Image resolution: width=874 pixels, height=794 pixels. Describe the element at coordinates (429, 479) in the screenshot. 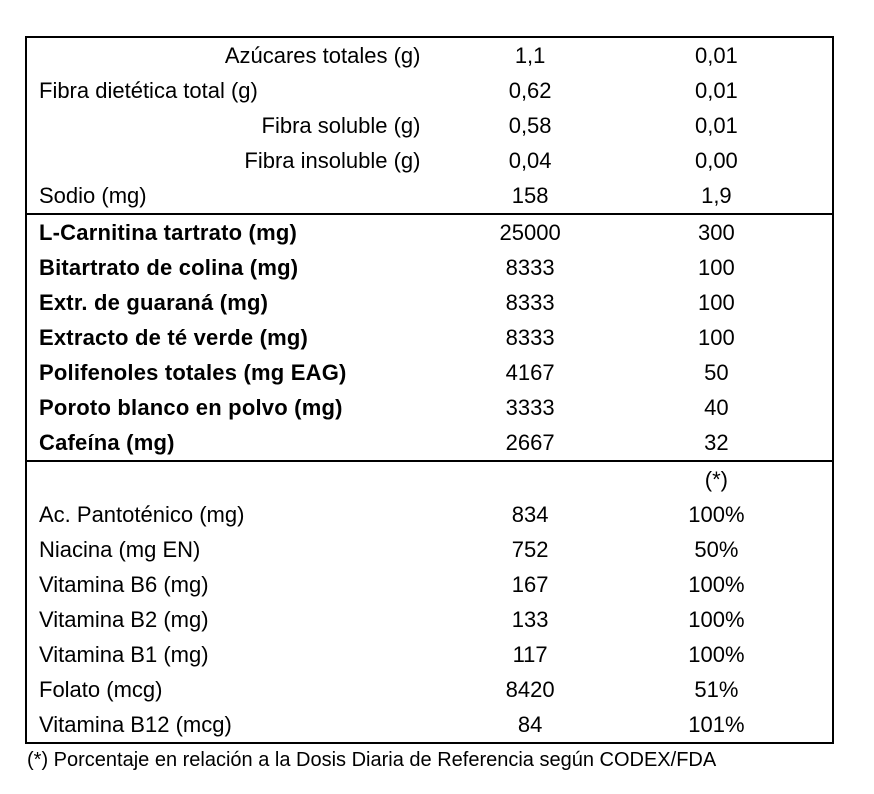

I see `table-row: (*)` at that location.